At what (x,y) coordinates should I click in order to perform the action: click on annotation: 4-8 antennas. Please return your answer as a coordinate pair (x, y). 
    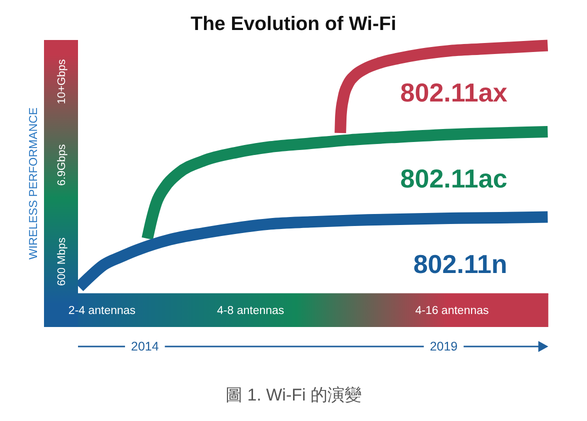
    Looking at the image, I should click on (250, 311).